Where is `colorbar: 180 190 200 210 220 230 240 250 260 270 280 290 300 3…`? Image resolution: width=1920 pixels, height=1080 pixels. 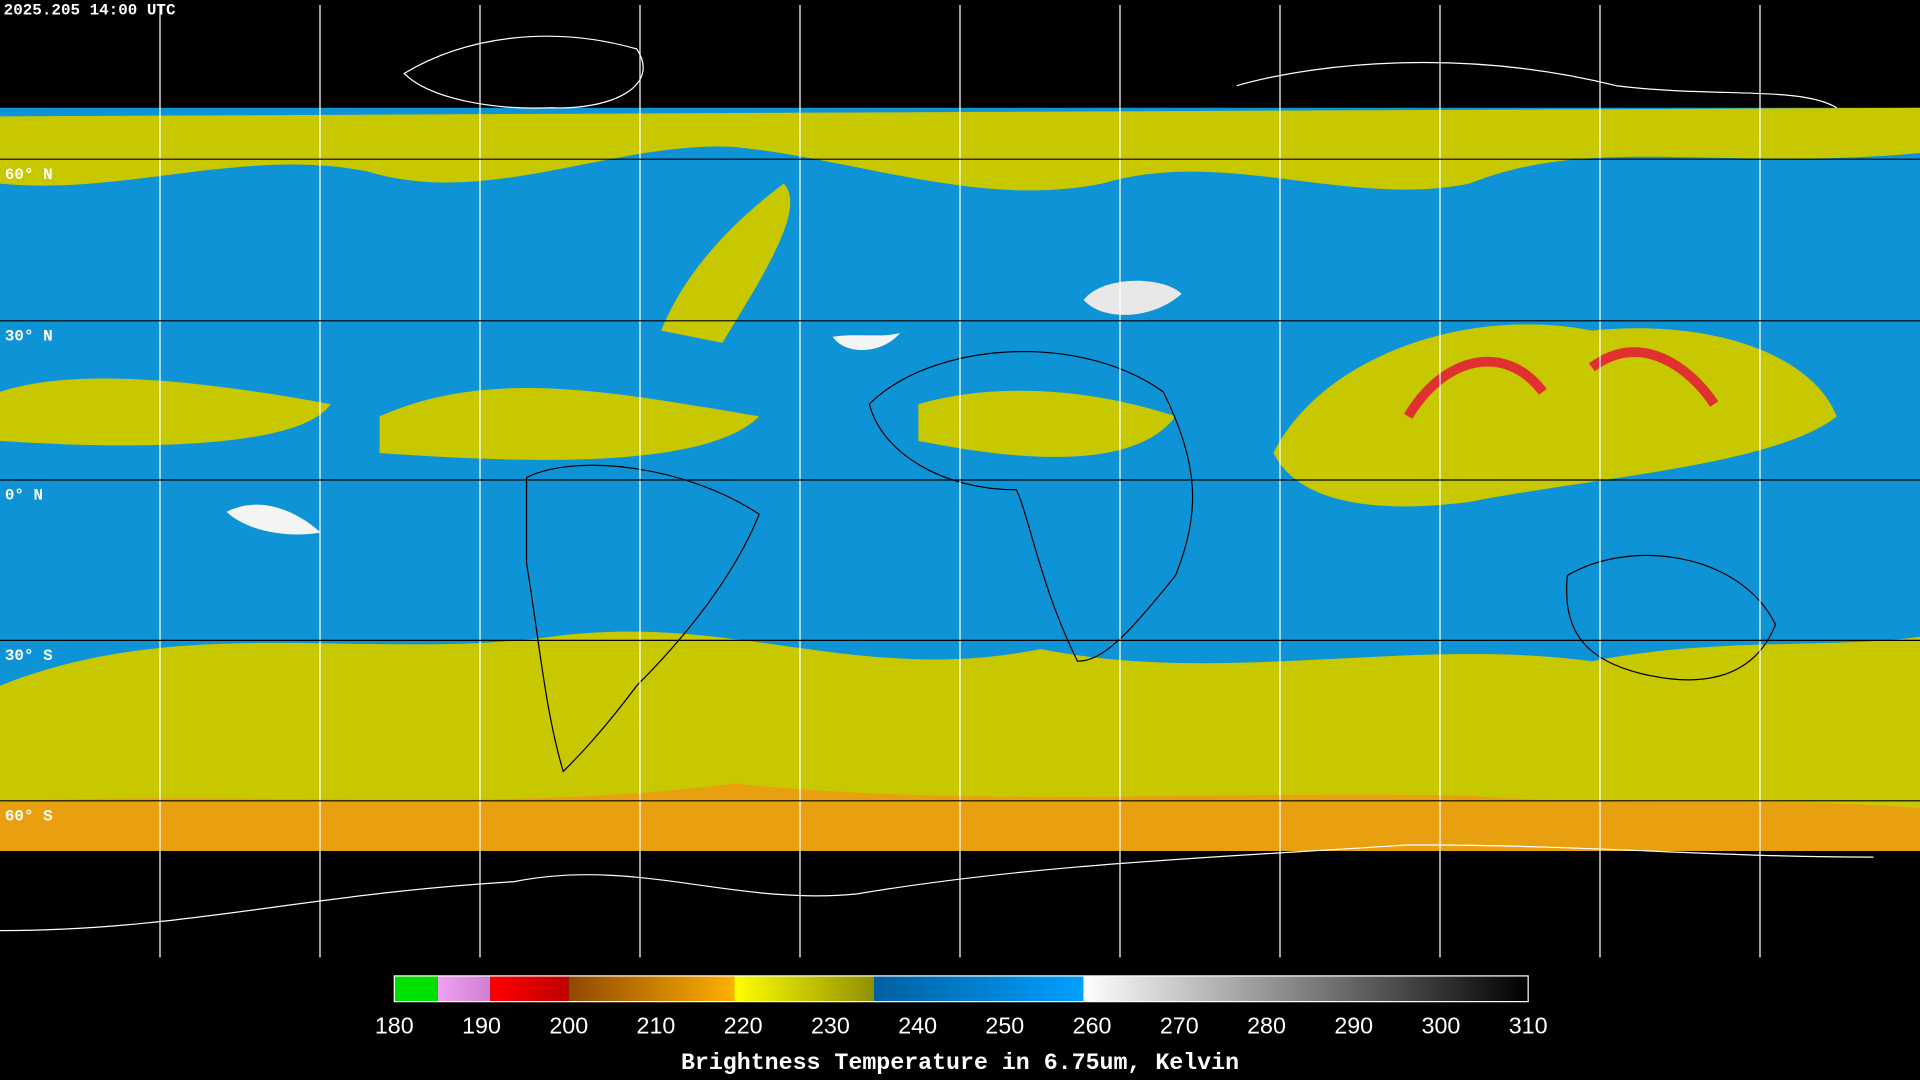 colorbar: 180 190 200 210 220 230 240 250 260 270 280 290 300 3… is located at coordinates (961, 1006).